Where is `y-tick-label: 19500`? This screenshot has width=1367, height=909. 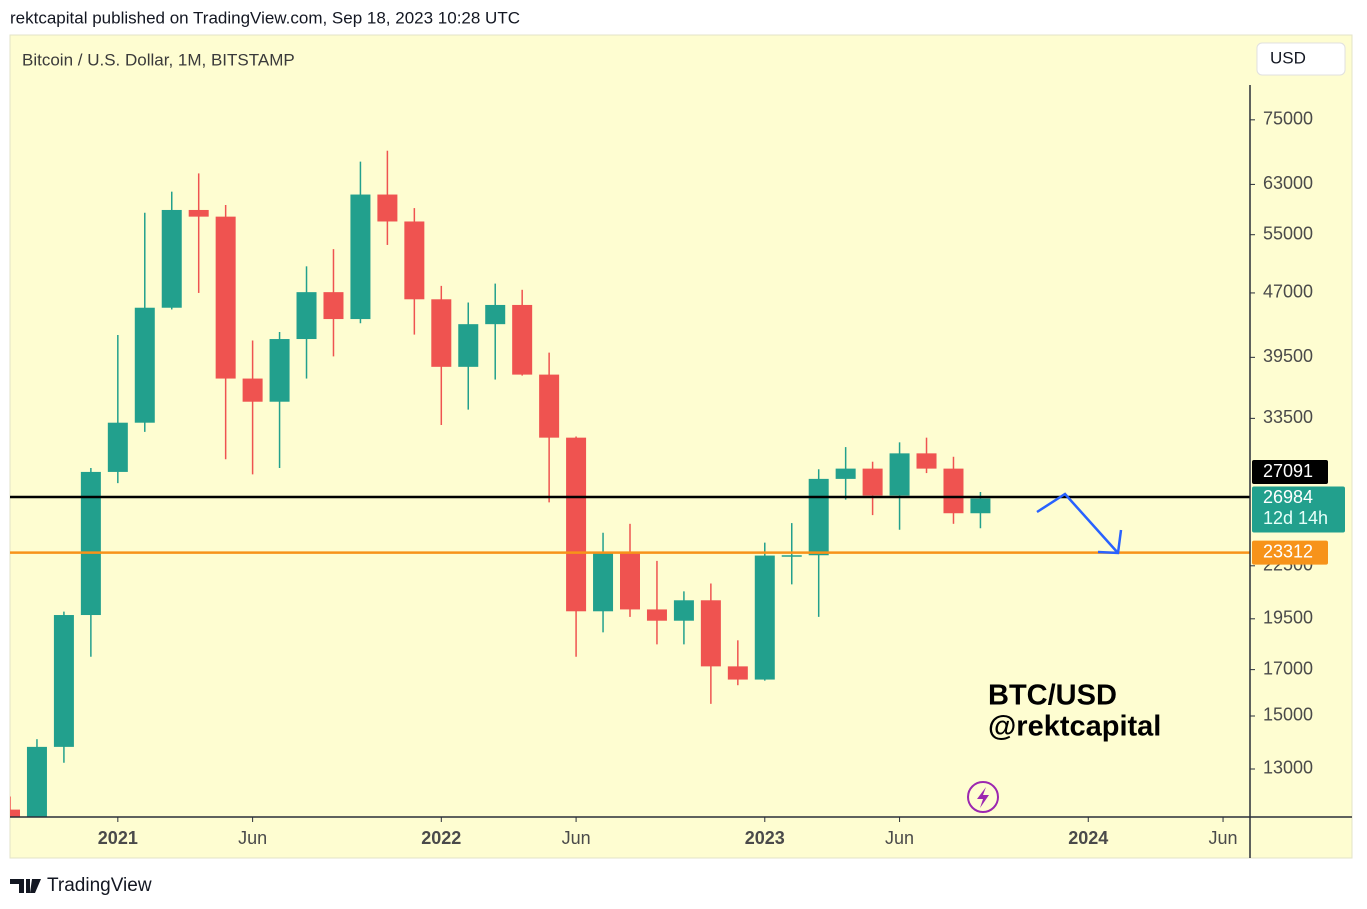
y-tick-label: 19500 is located at coordinates (1288, 618).